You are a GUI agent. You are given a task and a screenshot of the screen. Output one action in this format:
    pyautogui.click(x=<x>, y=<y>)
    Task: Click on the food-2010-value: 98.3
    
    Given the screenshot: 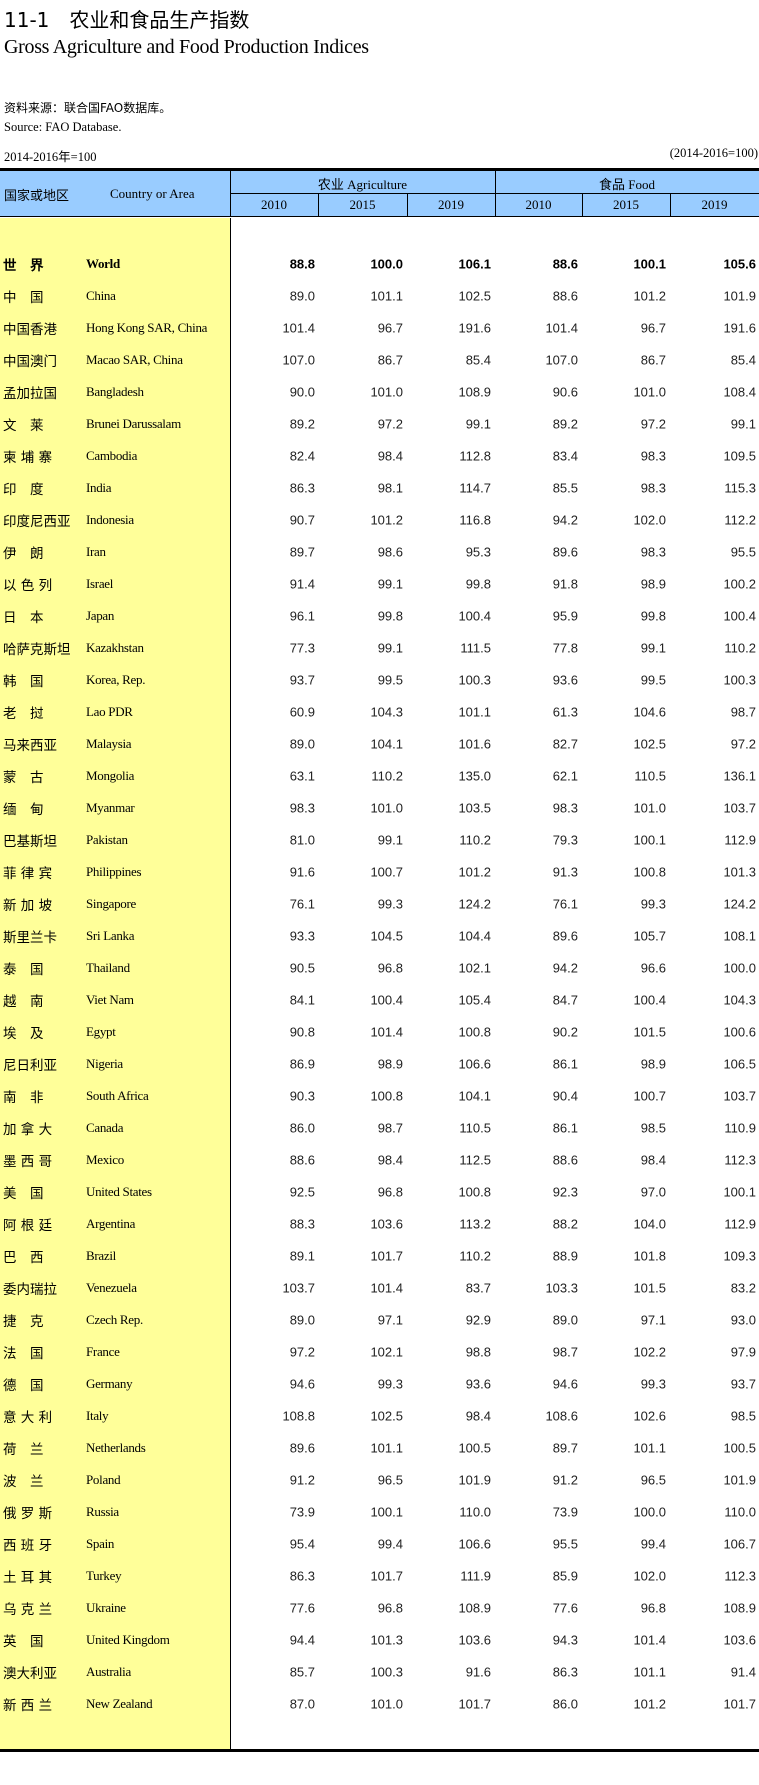 What is the action you would take?
    pyautogui.click(x=565, y=808)
    